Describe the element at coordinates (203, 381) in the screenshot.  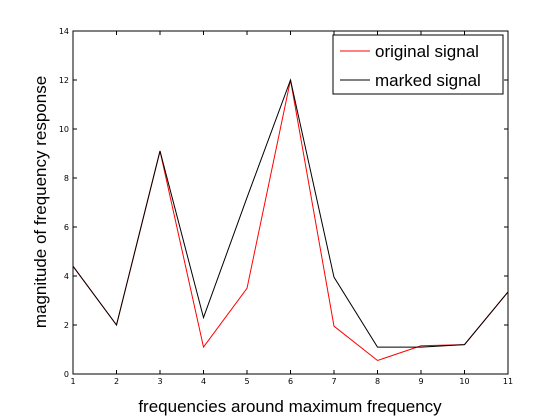
I see `x-tick-label: 4` at that location.